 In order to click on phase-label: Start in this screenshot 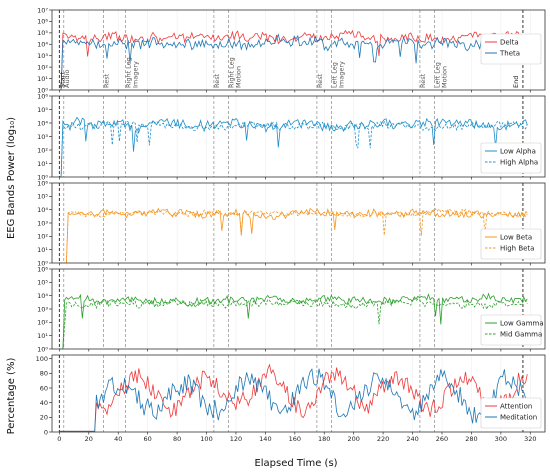, I will do `click(62, 80)`.